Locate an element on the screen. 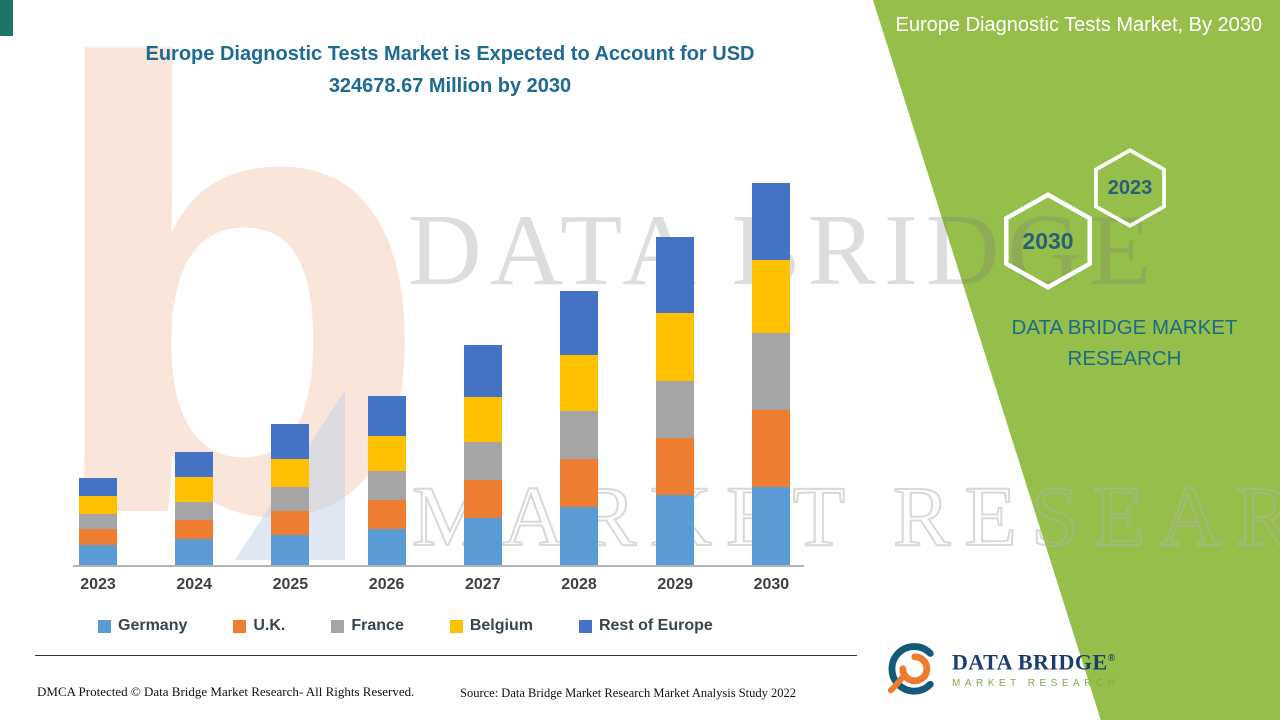 The height and width of the screenshot is (720, 1280). legend-swatch-germany is located at coordinates (104, 626).